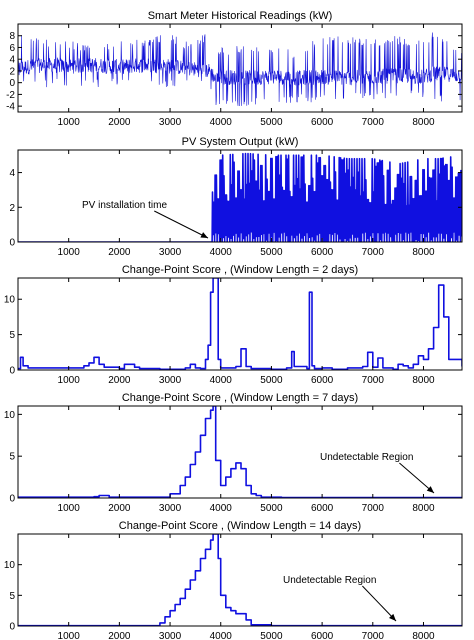 The image size is (474, 640). I want to click on meter-readings-line, so click(240, 69).